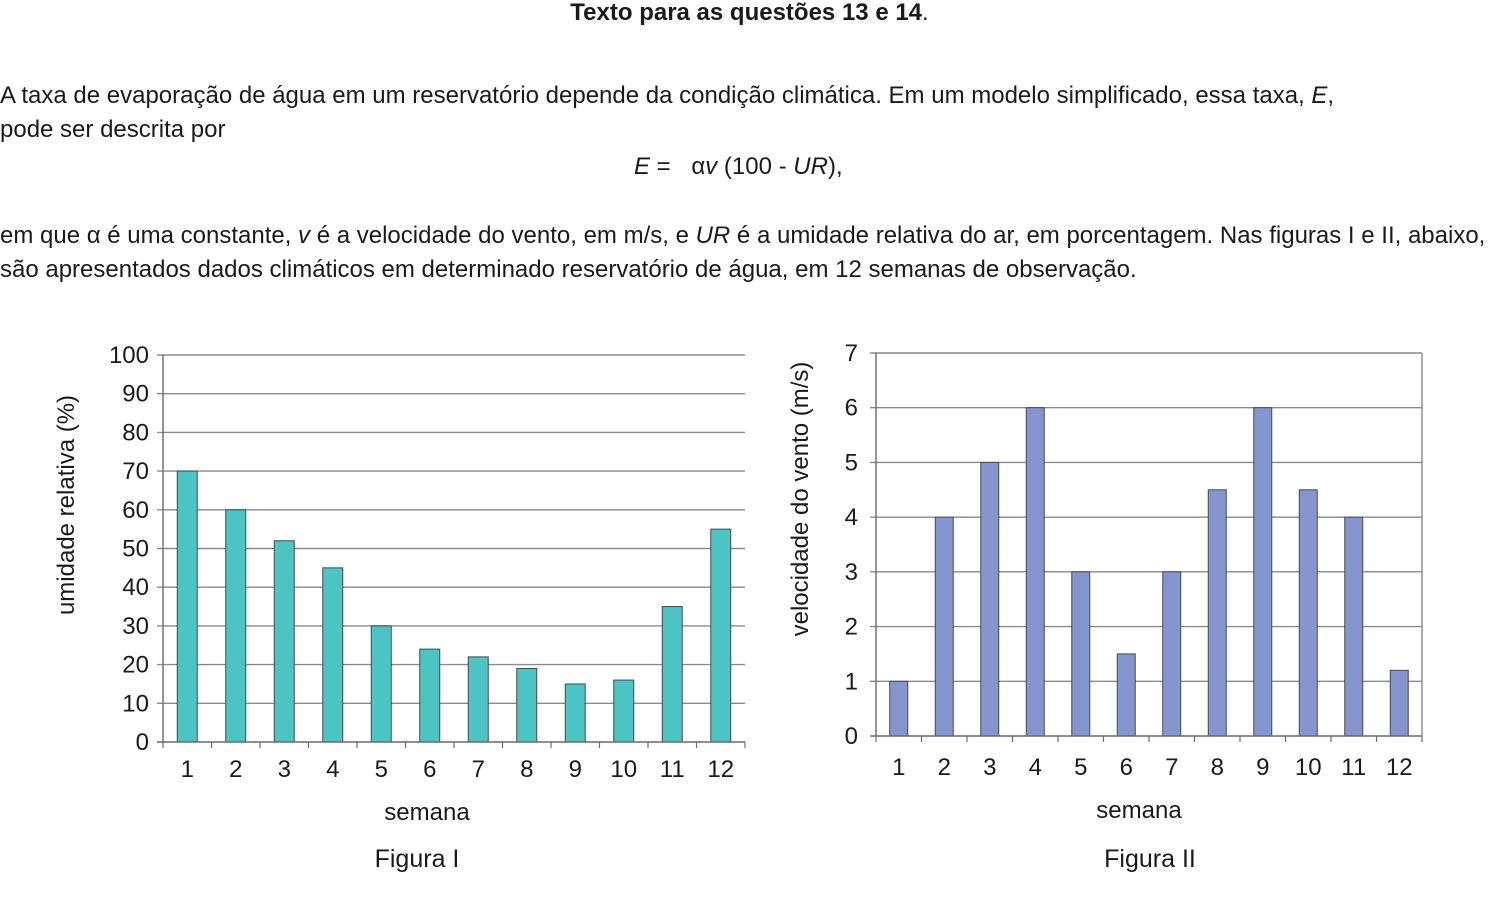 The image size is (1499, 905). What do you see at coordinates (1399, 767) in the screenshot?
I see `fig2-xtick-label: 12` at bounding box center [1399, 767].